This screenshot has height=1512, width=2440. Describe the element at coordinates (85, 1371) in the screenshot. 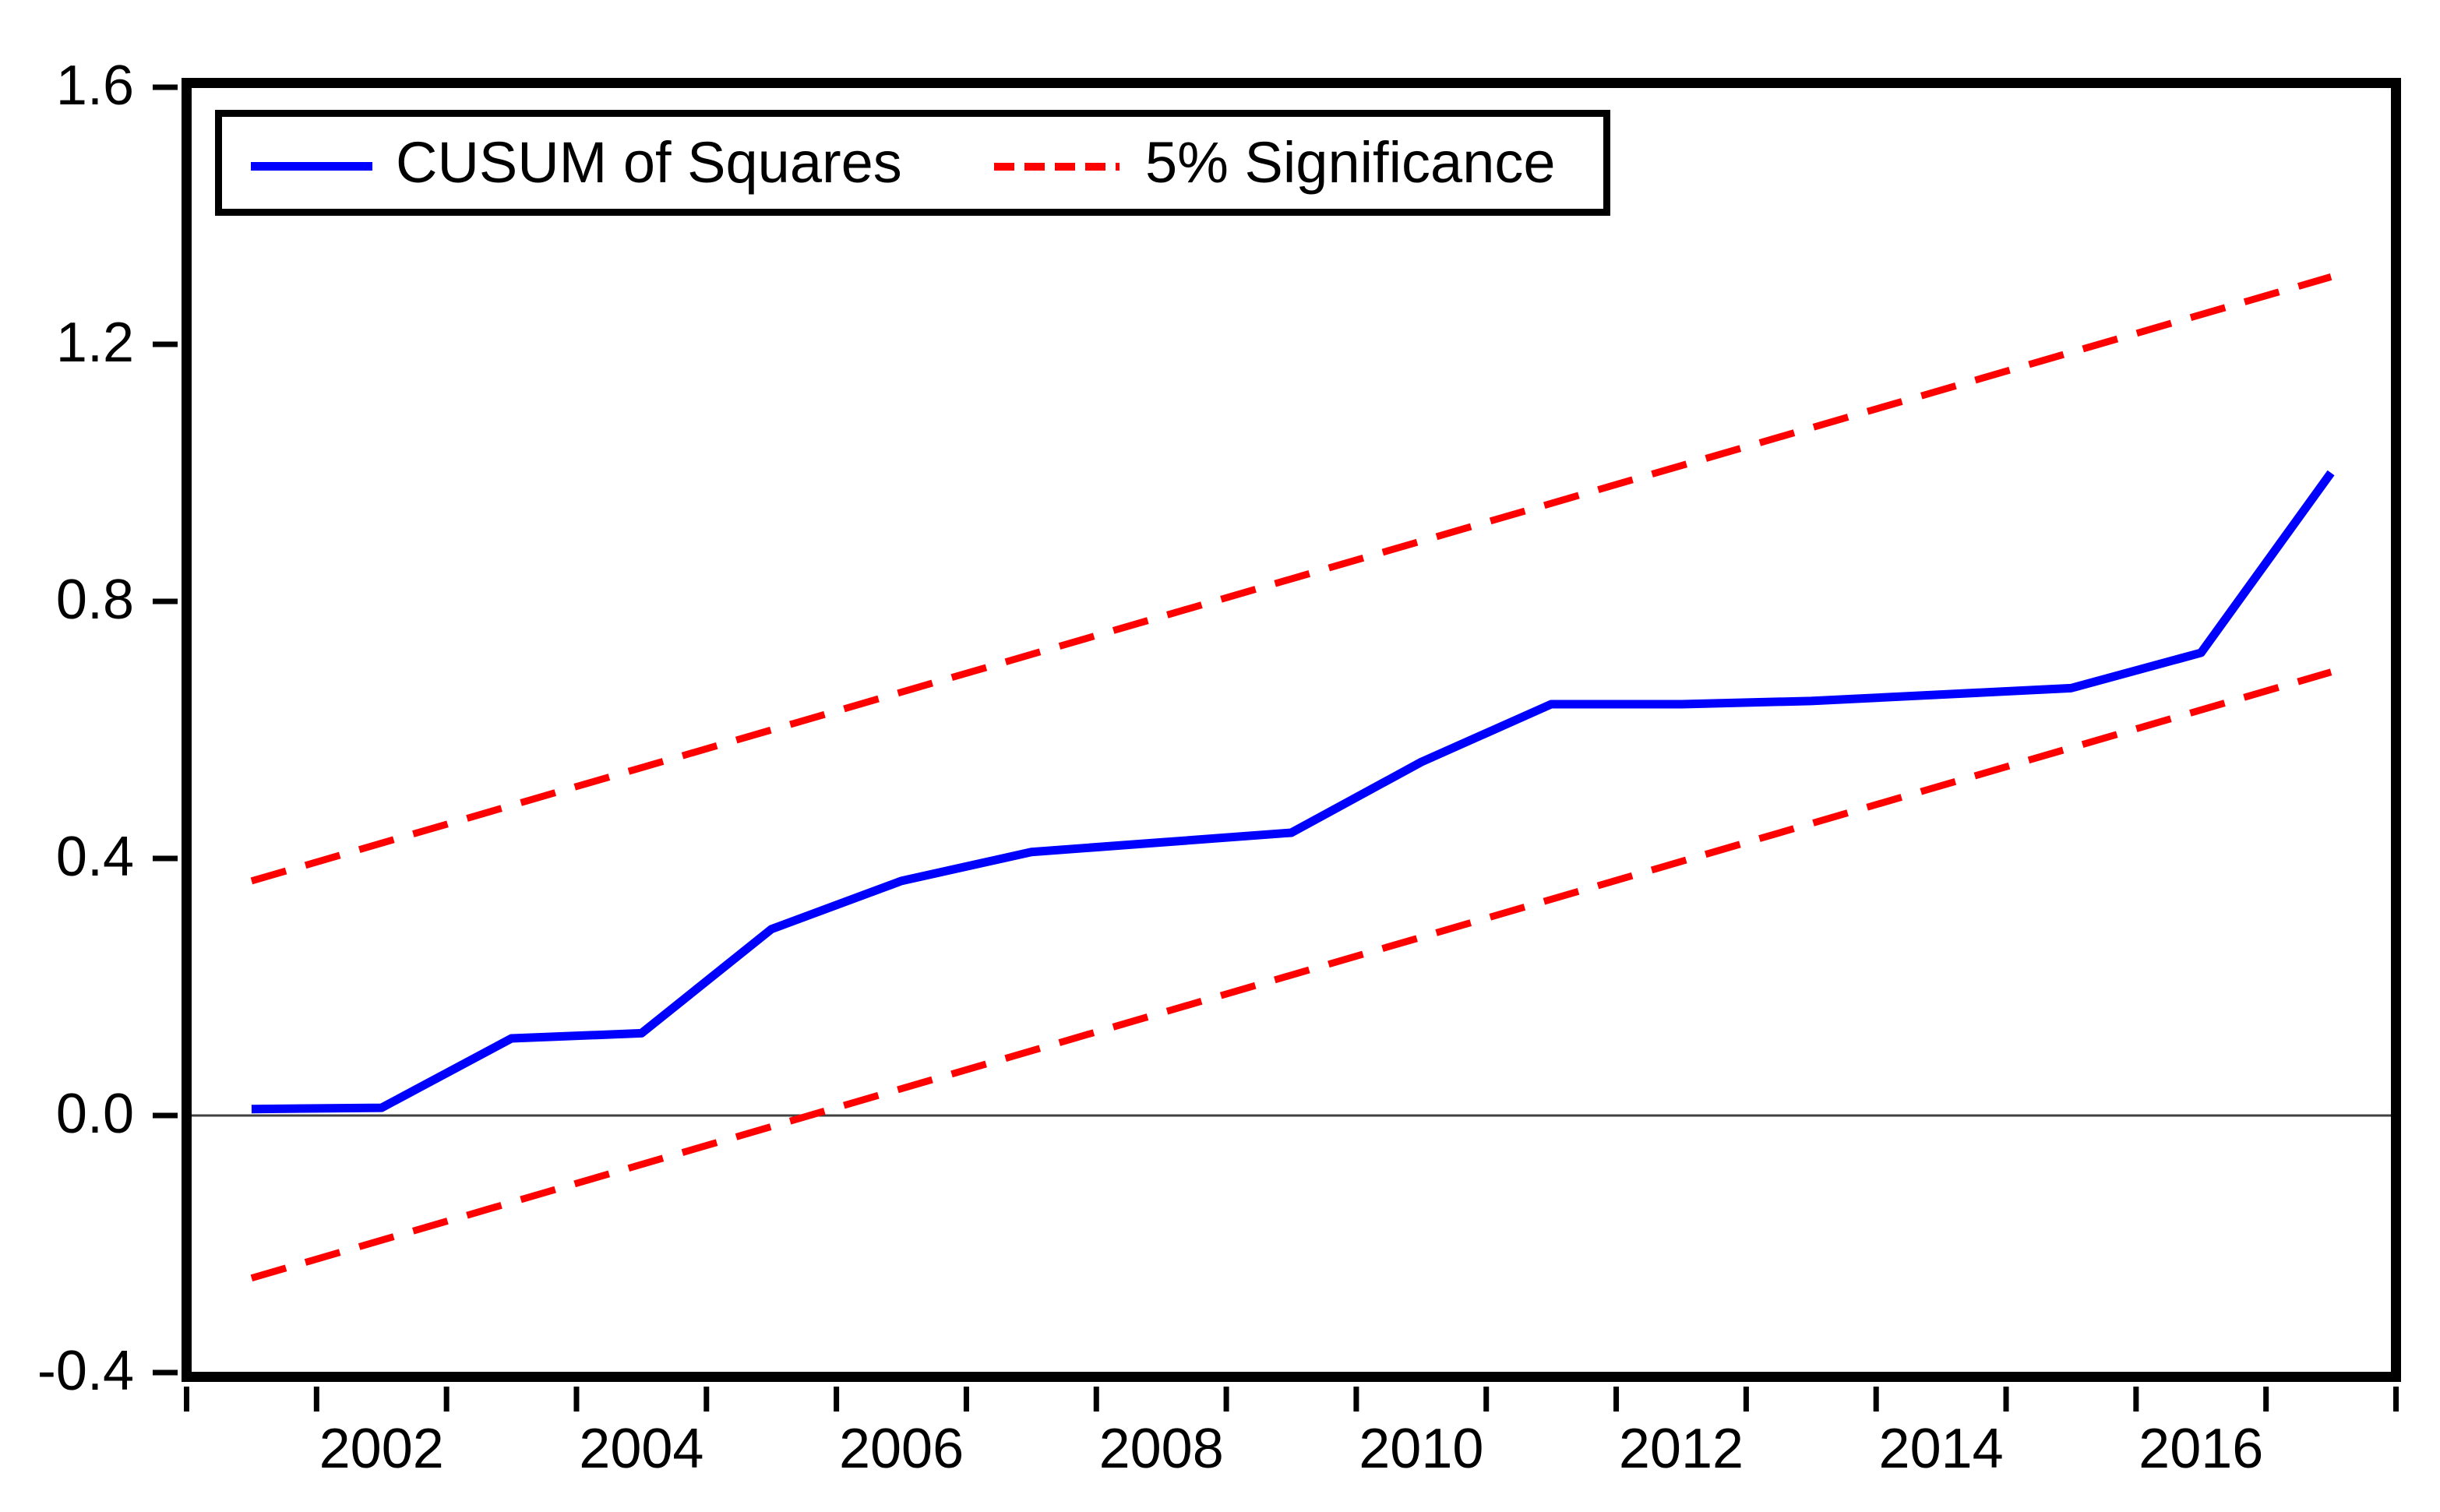

I see `y-axis-tick-label: -0.4` at that location.